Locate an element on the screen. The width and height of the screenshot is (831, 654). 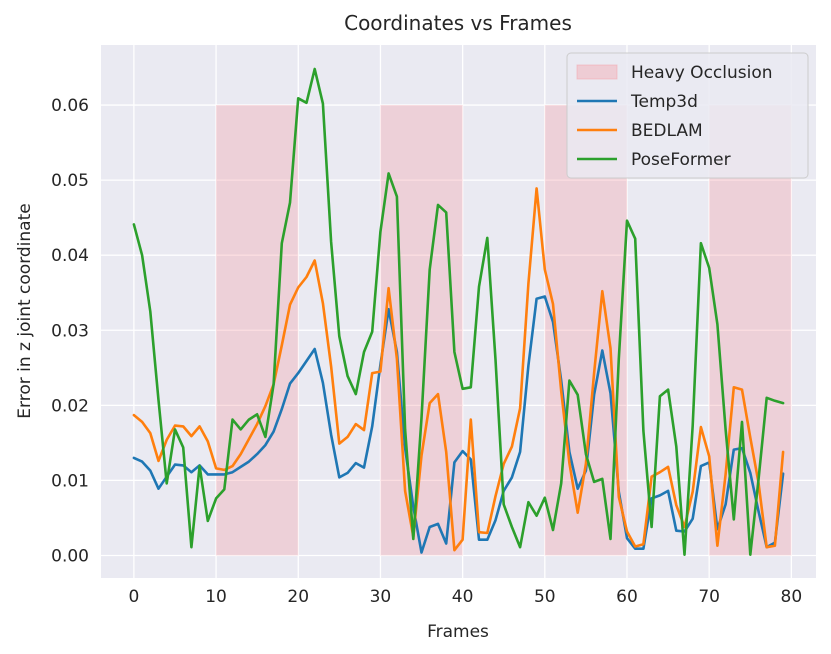
legend-label: BEDLAM is located at coordinates (667, 131).